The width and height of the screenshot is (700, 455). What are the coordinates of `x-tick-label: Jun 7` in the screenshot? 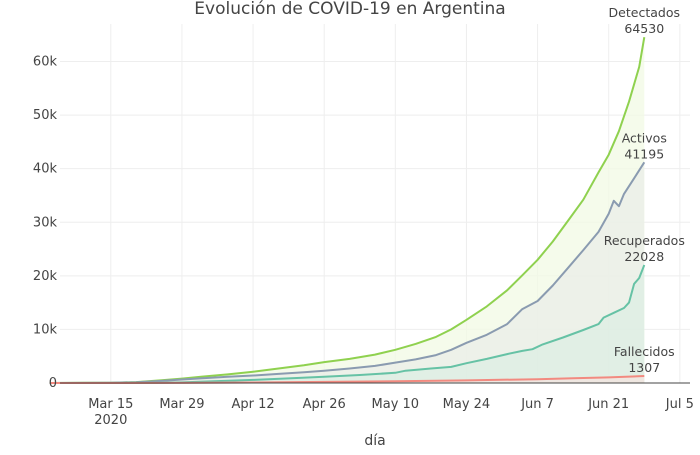 It's located at (537, 404).